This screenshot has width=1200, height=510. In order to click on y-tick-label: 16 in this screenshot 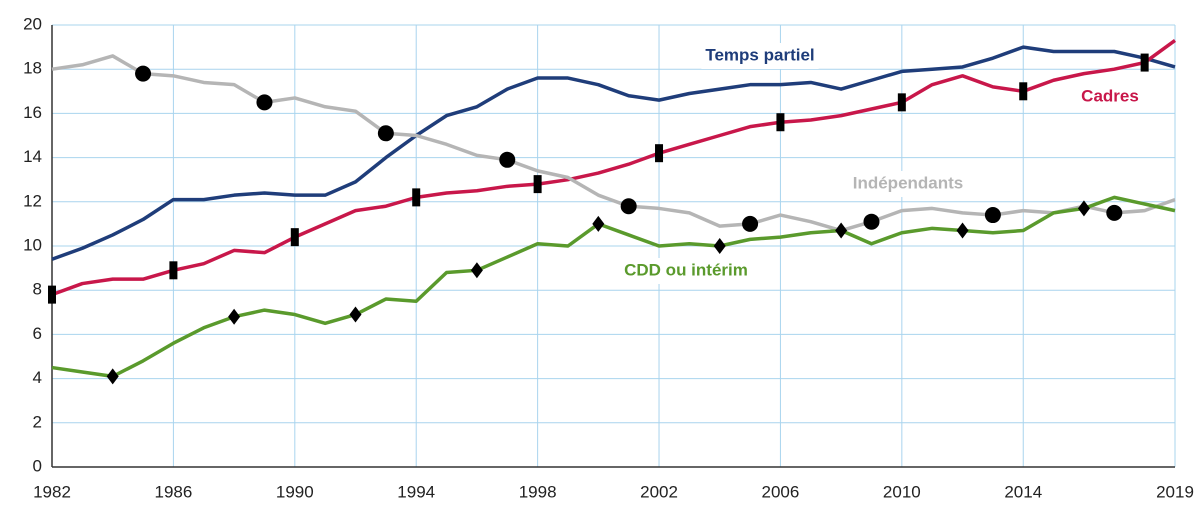, I will do `click(32, 112)`.